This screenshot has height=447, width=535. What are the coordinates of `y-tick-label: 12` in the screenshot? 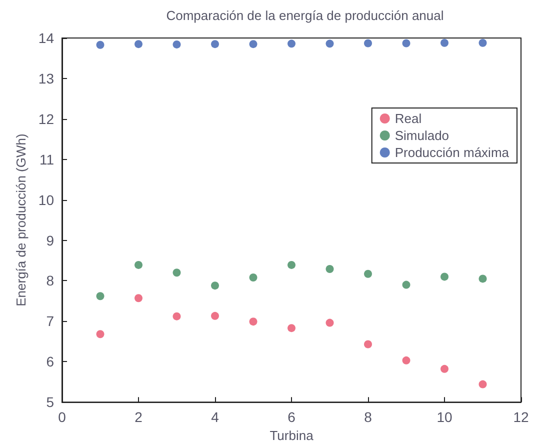 It's located at (46, 118).